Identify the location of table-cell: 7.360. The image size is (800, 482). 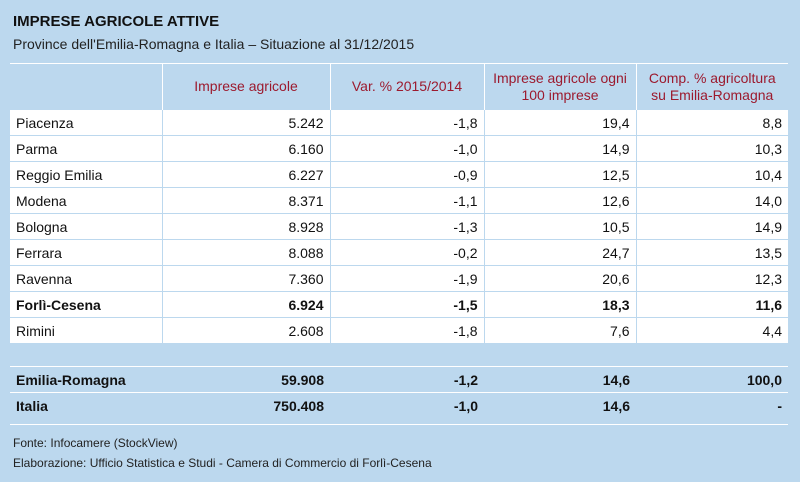
(245, 278).